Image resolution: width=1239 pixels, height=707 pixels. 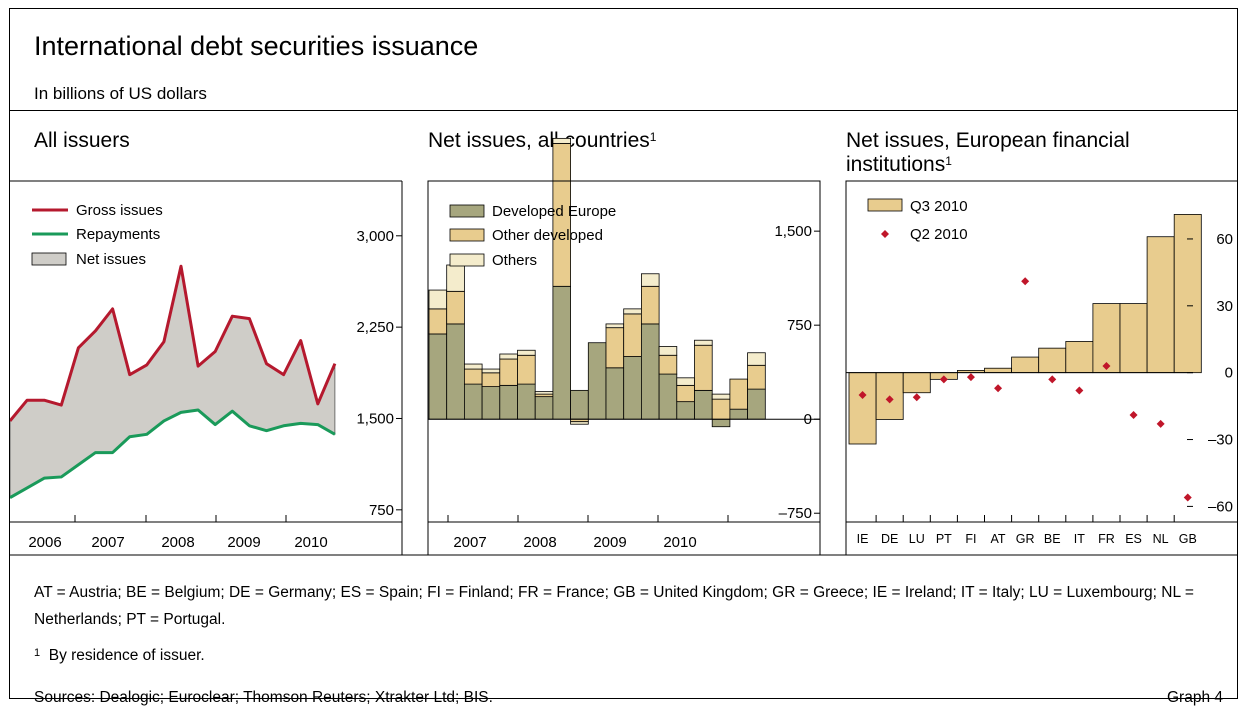 I want to click on category-label: PT, so click(x=944, y=539).